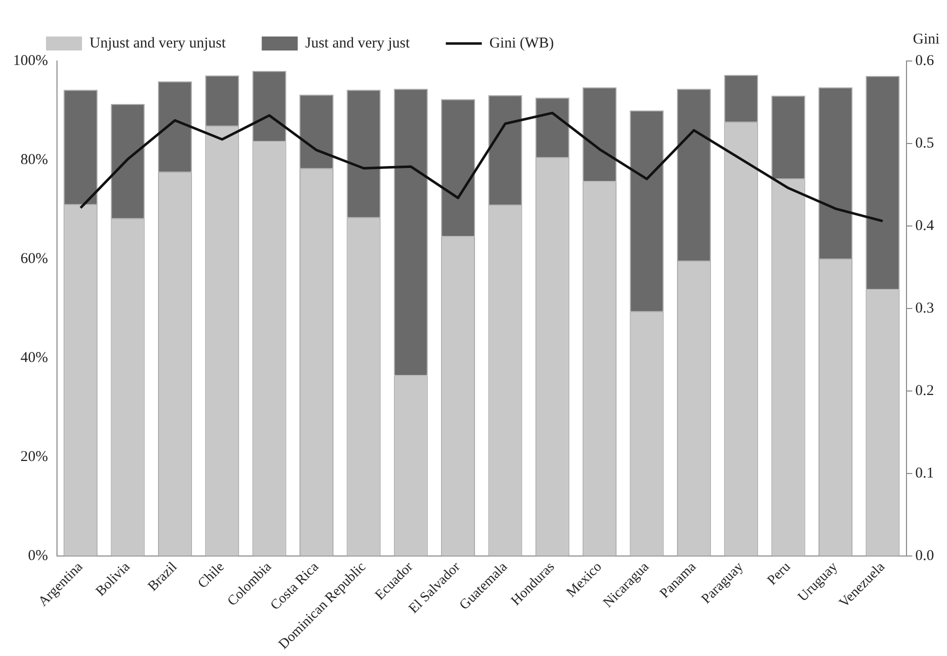 This screenshot has width=947, height=656. I want to click on legend-label: Just and very just, so click(358, 43).